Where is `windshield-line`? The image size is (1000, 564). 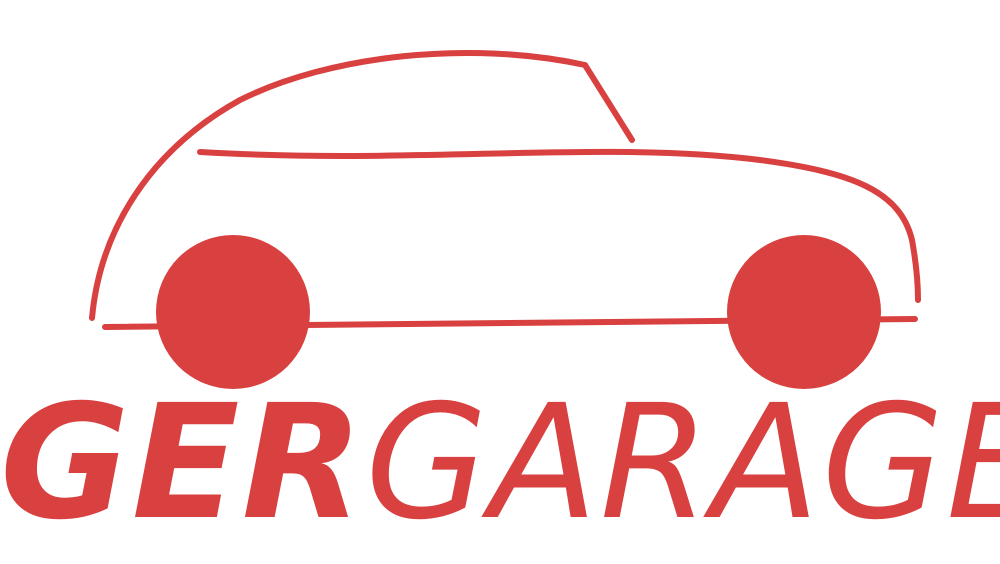 windshield-line is located at coordinates (608, 102).